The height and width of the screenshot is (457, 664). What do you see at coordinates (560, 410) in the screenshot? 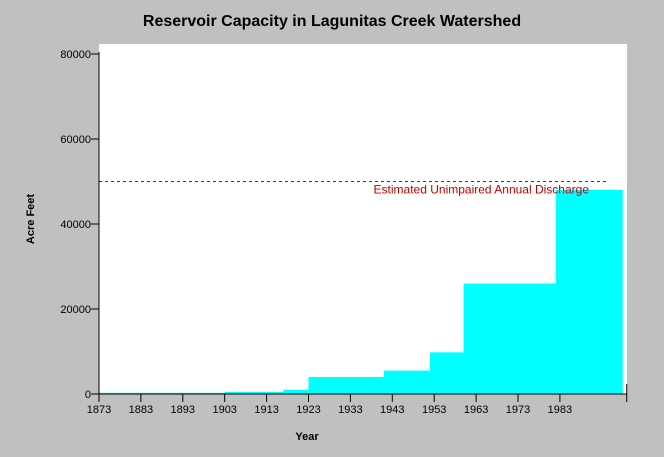
I see `x-tick-label: 1983` at bounding box center [560, 410].